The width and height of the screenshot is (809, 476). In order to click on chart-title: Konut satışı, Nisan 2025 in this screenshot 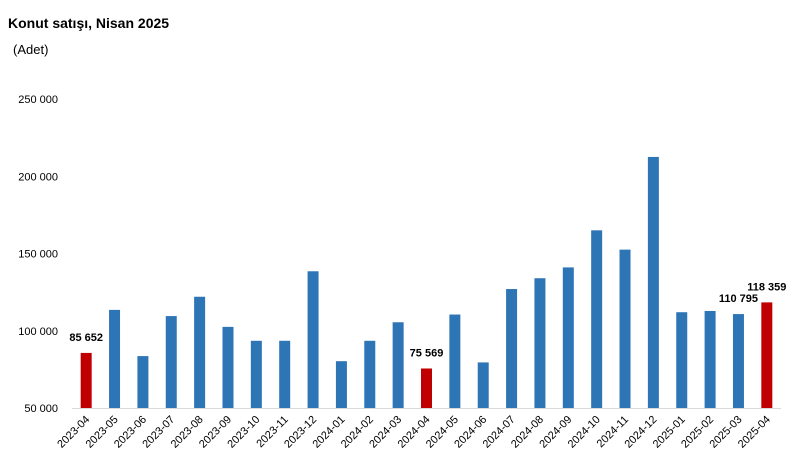, I will do `click(89, 23)`.